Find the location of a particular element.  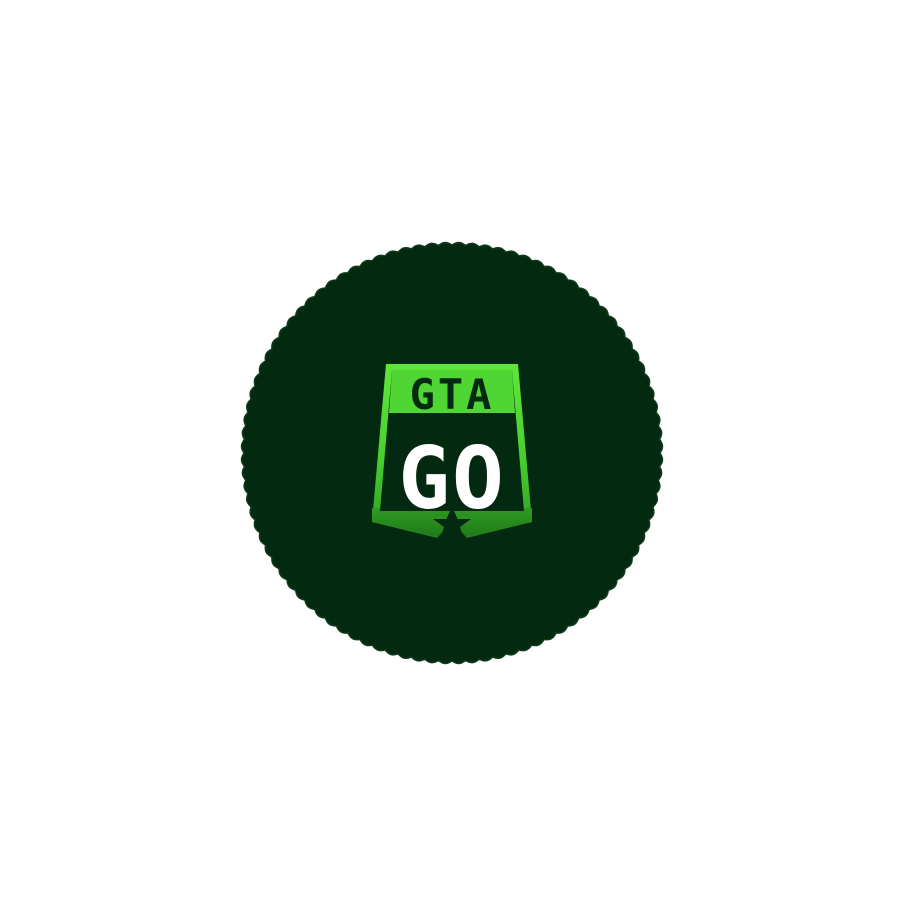

logo-text-gta: GTA is located at coordinates (452, 394).